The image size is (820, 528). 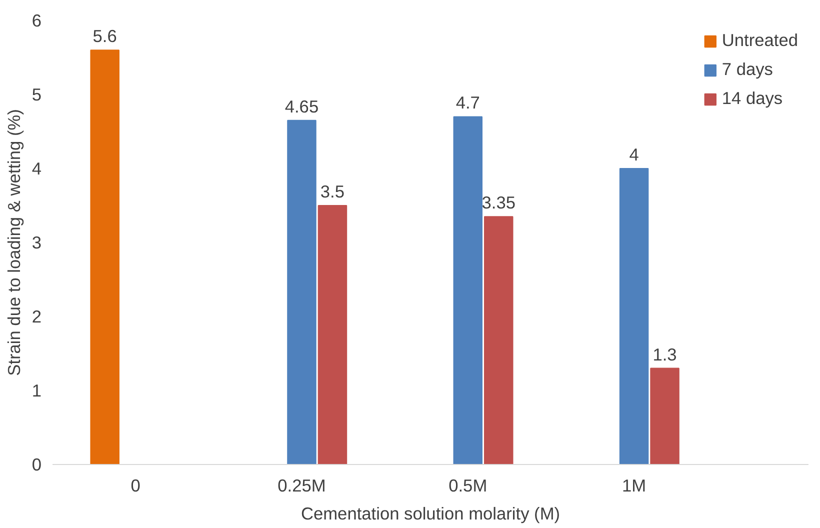 What do you see at coordinates (302, 486) in the screenshot?
I see `x-tick-label: 0.25M` at bounding box center [302, 486].